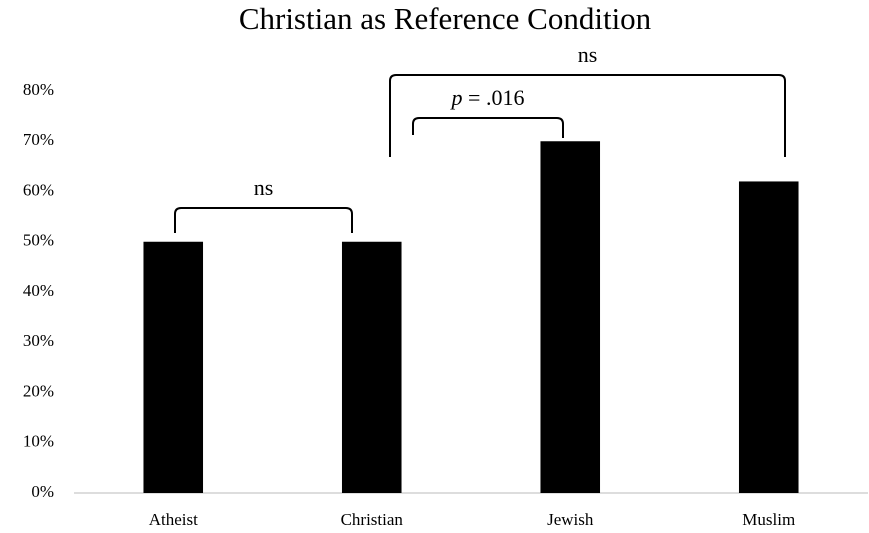 This screenshot has width=869, height=533. Describe the element at coordinates (768, 519) in the screenshot. I see `x-tick-label: Muslim` at that location.